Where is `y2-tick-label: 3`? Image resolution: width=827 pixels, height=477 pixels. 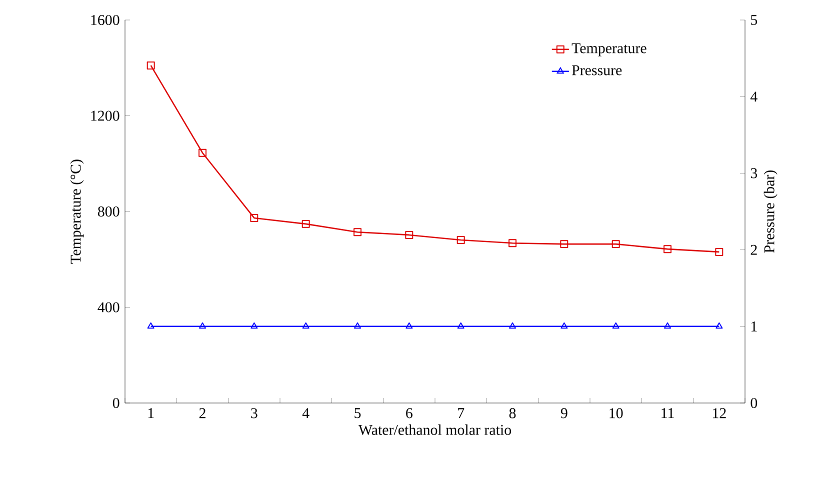 y2-tick-label: 3 is located at coordinates (754, 173).